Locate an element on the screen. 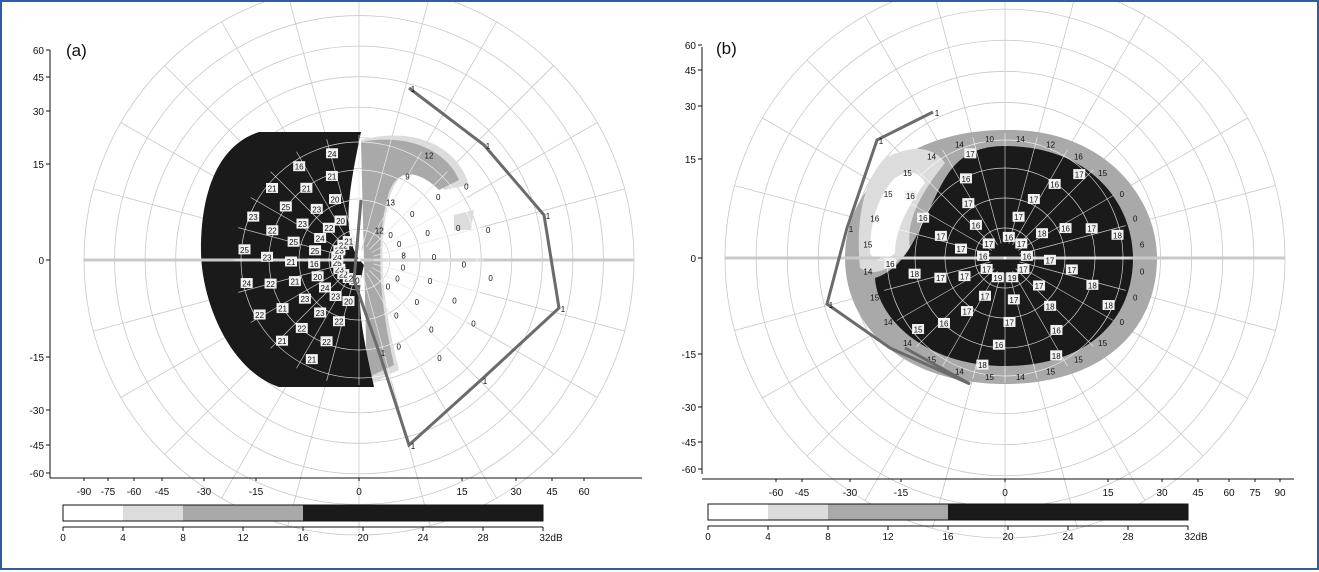 This screenshot has height=572, width=1319. sensitivity-value-light: 10 is located at coordinates (989, 139).